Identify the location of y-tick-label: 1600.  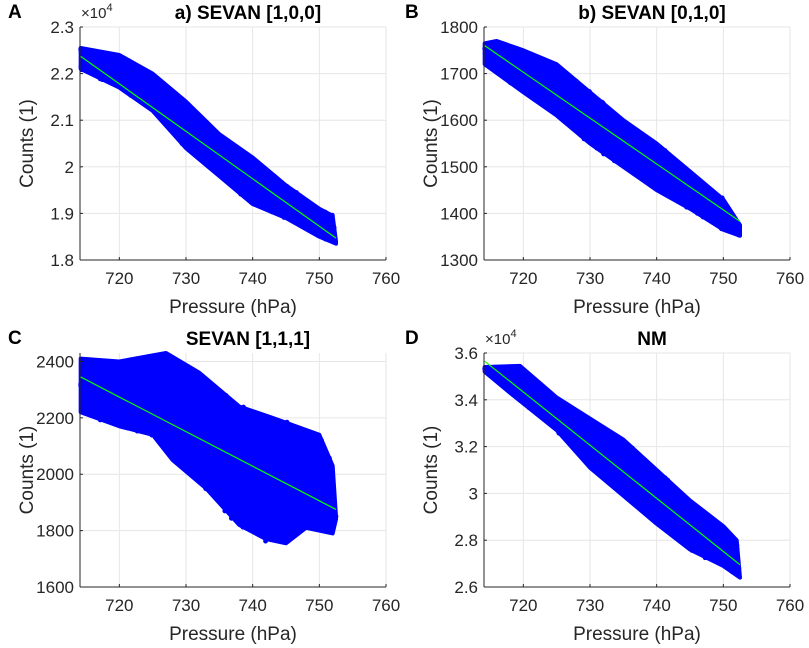
(55, 587).